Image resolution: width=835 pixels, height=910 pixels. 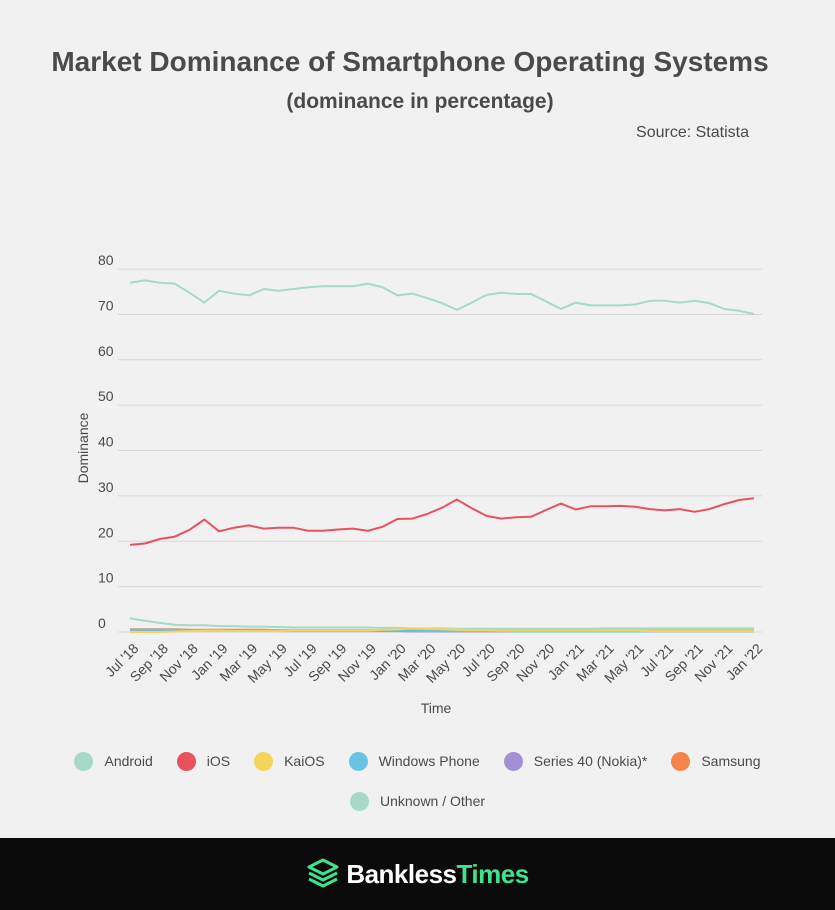 I want to click on legend-item: Unknown / Other, so click(x=417, y=801).